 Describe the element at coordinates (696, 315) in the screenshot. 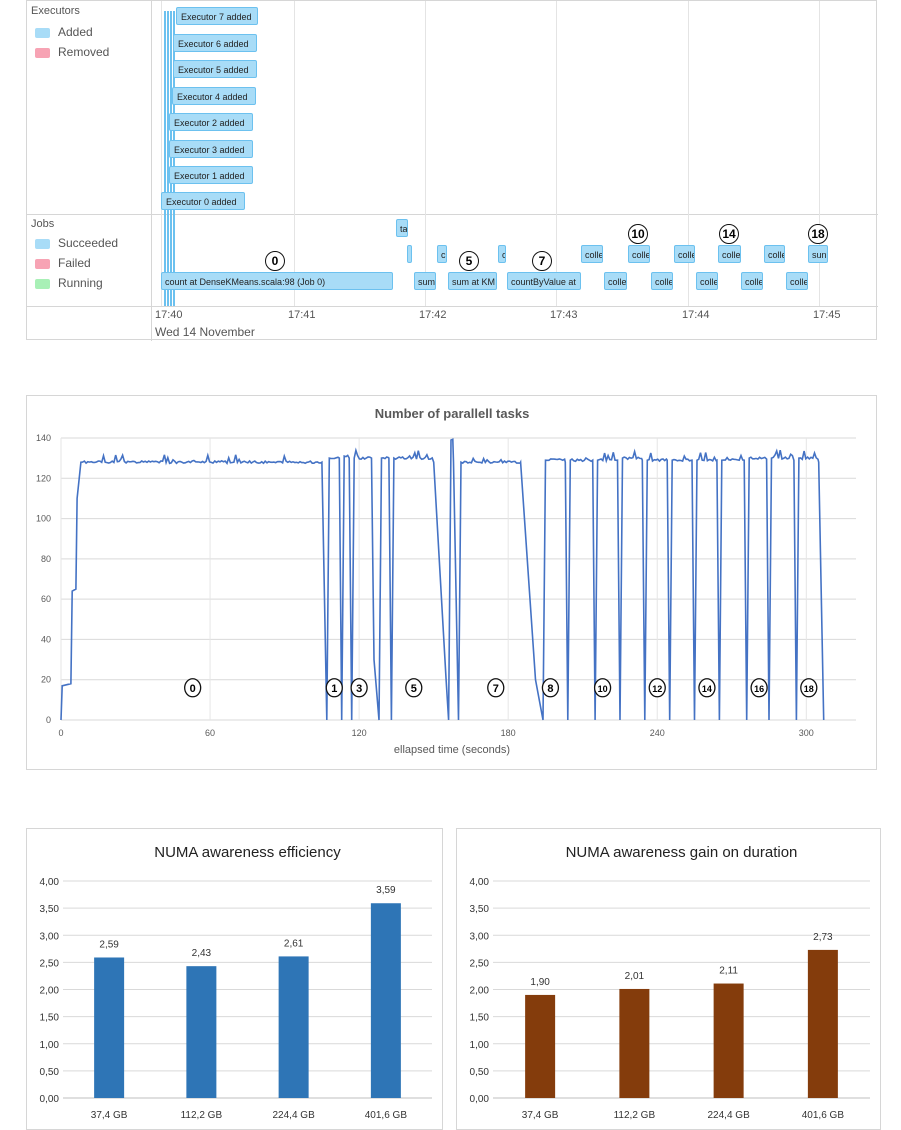

I see `time-tick: 17:44` at that location.